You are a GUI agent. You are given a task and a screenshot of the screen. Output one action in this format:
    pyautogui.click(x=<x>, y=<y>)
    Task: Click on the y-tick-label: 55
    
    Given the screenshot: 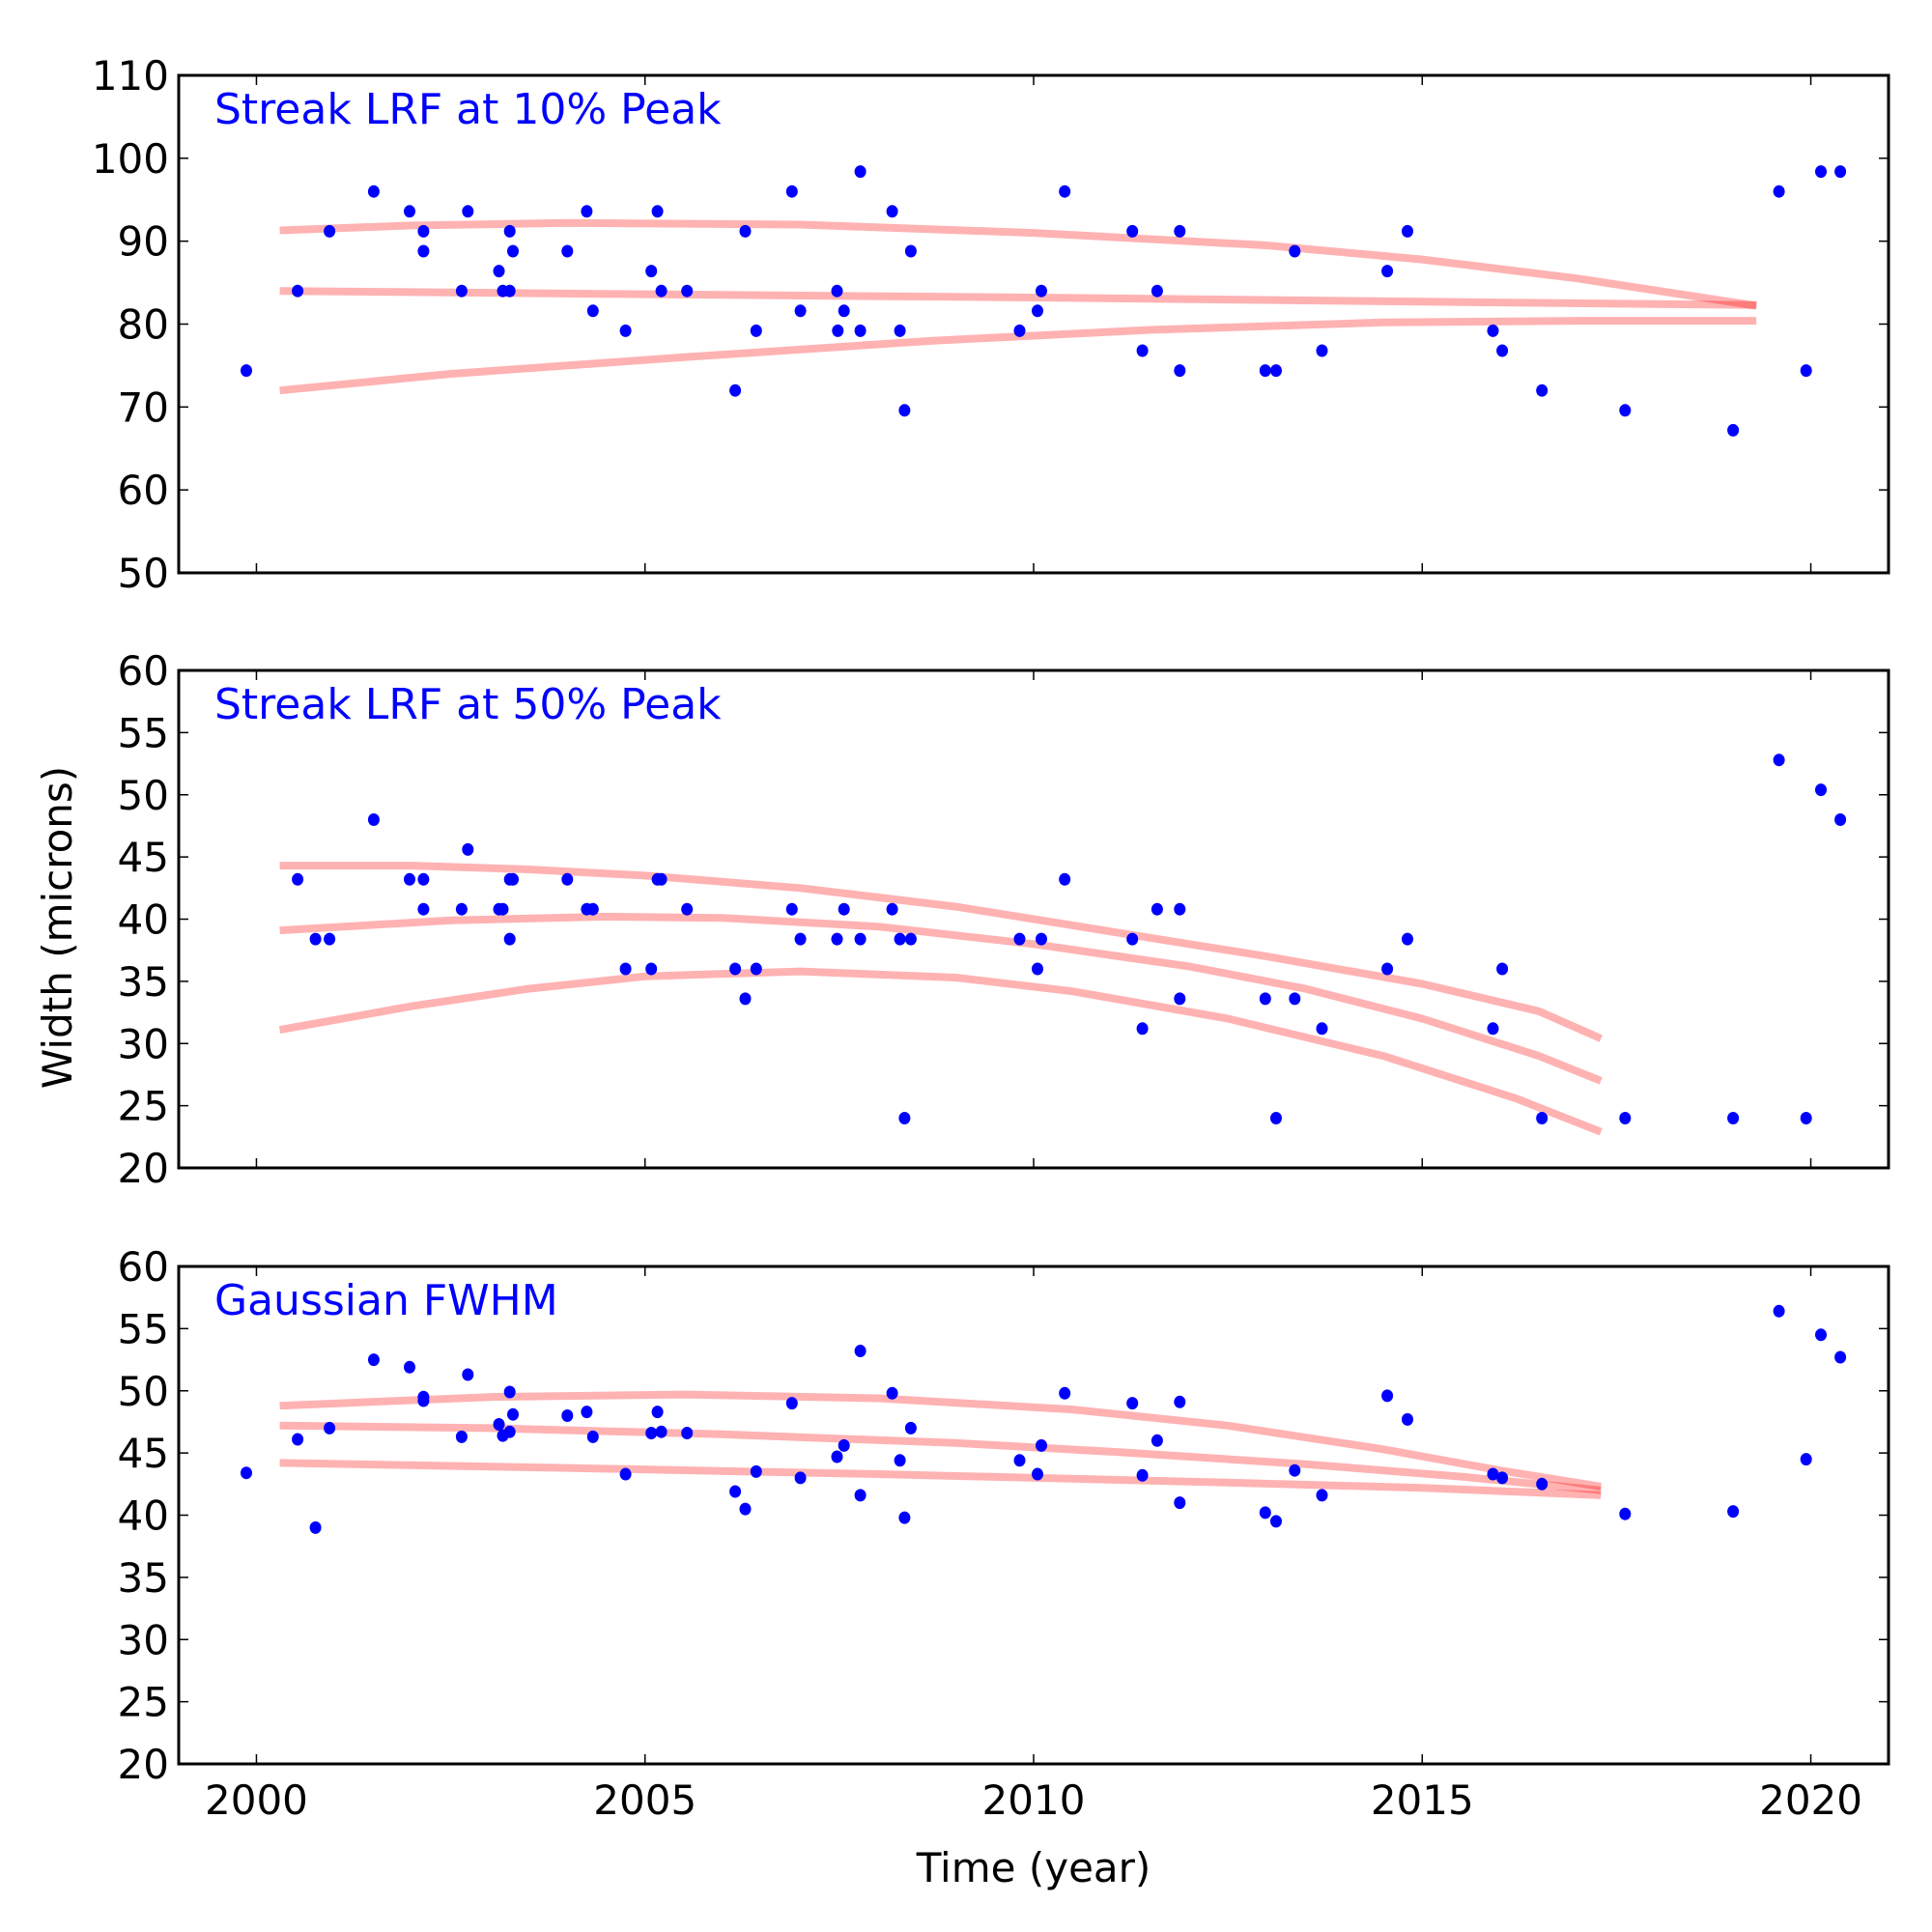 What is the action you would take?
    pyautogui.click(x=143, y=1328)
    